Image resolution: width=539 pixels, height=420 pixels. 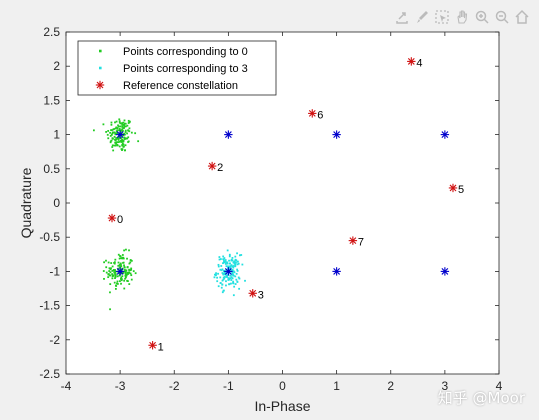 What do you see at coordinates (422, 17) in the screenshot?
I see `brush-icon` at bounding box center [422, 17].